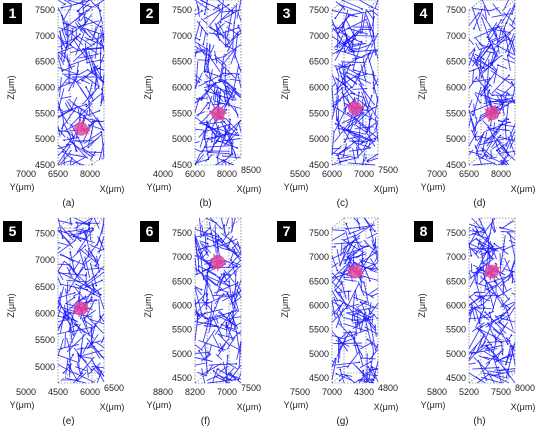 This screenshot has width=550, height=437. What do you see at coordinates (437, 174) in the screenshot?
I see `y-tick-label: 7000` at bounding box center [437, 174].